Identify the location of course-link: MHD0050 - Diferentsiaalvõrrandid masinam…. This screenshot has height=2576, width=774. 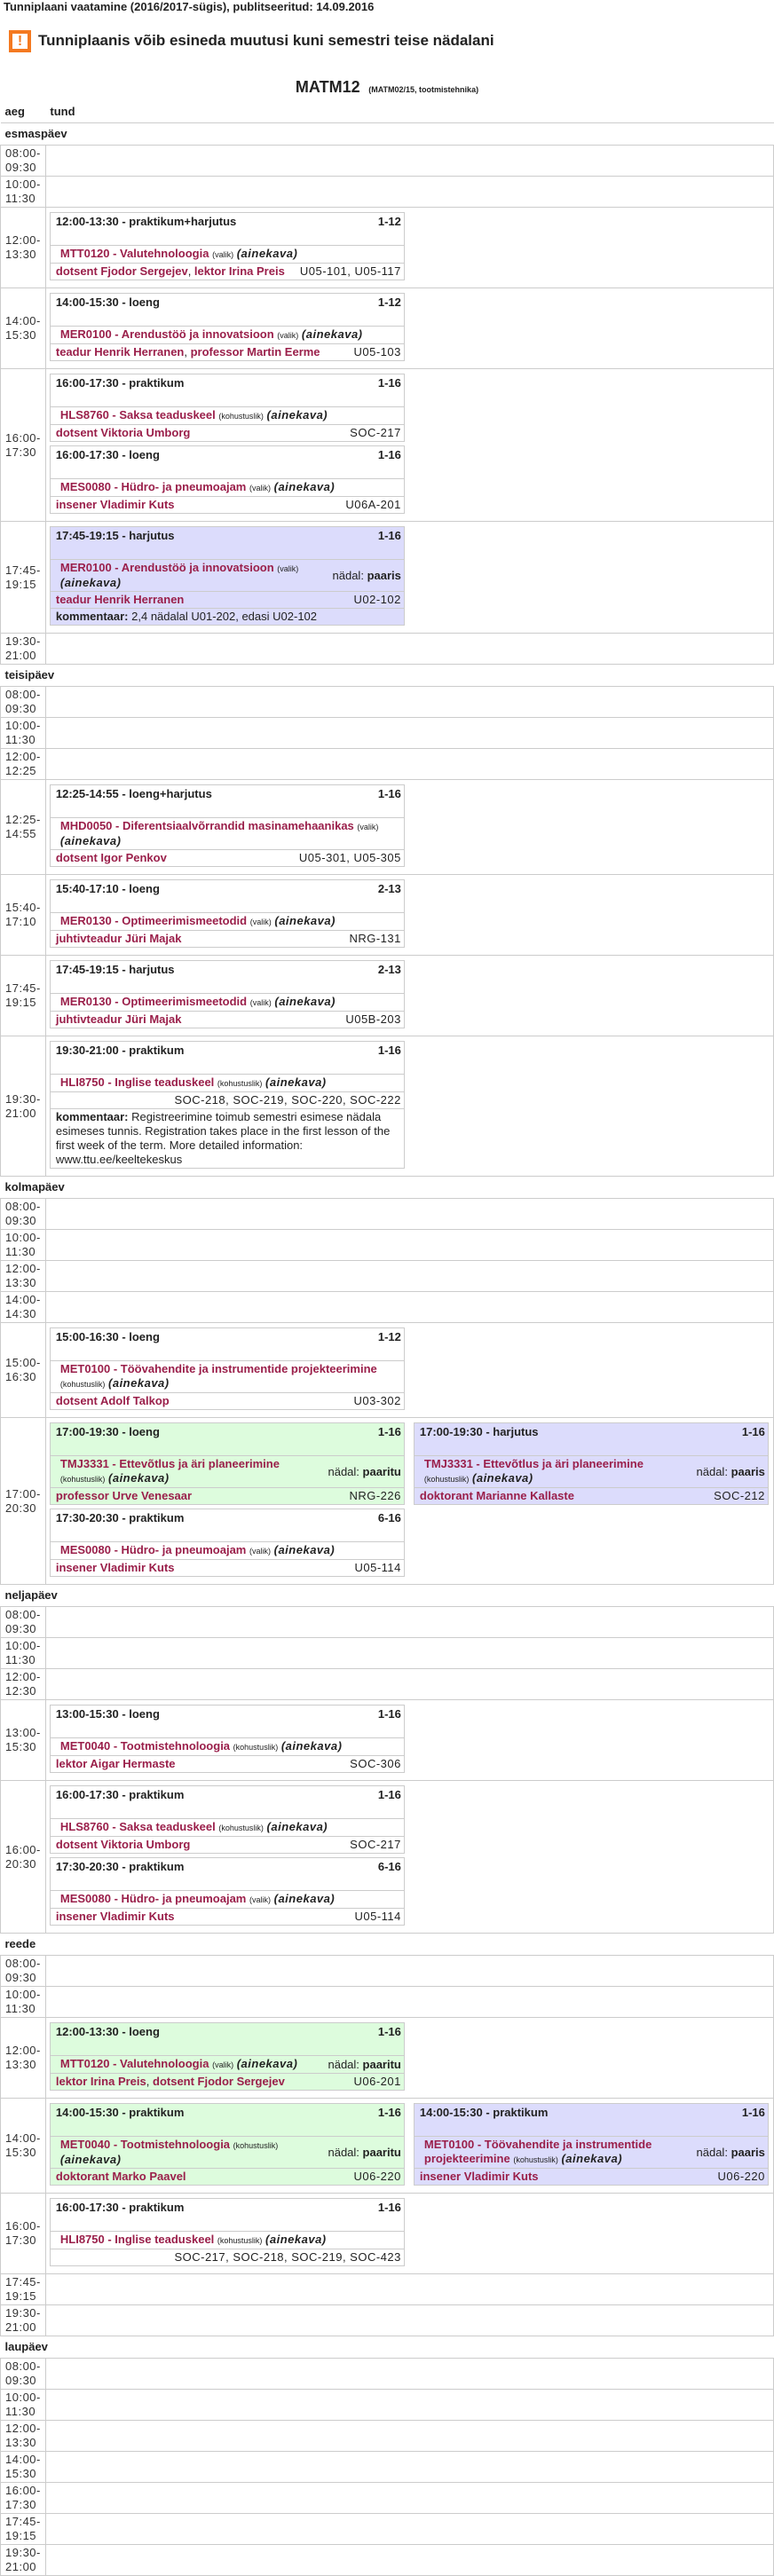
(206, 825).